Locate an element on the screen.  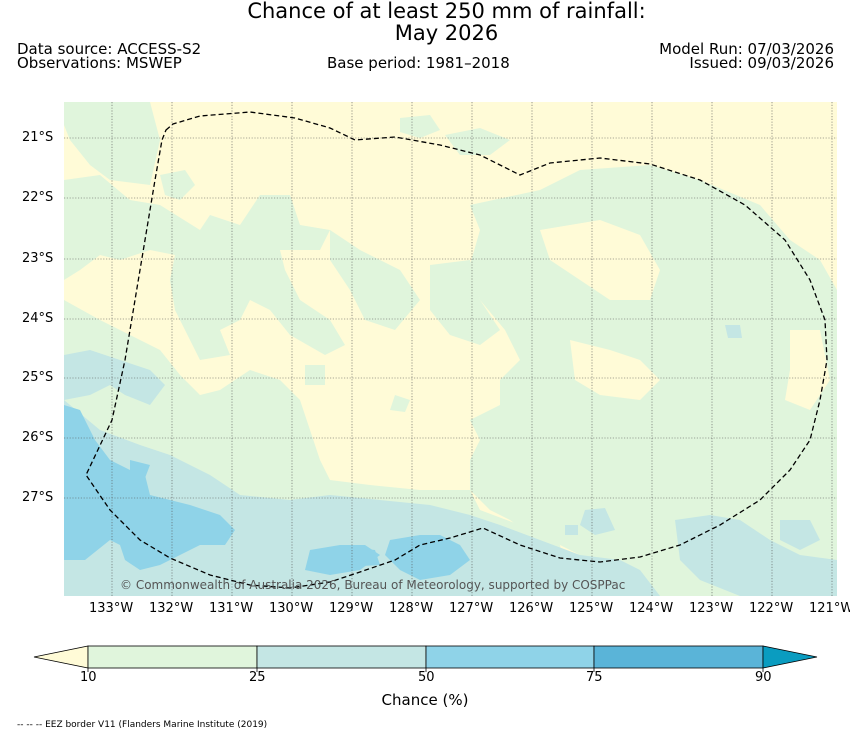
lat-label-23s: 23°S is located at coordinates (38, 258).